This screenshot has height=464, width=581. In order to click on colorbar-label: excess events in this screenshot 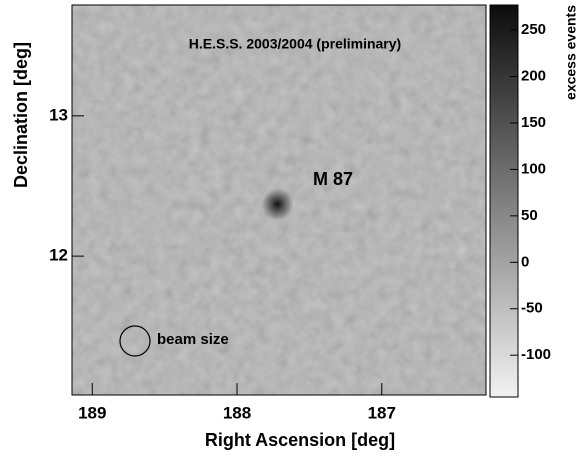, I will do `click(571, 52)`.